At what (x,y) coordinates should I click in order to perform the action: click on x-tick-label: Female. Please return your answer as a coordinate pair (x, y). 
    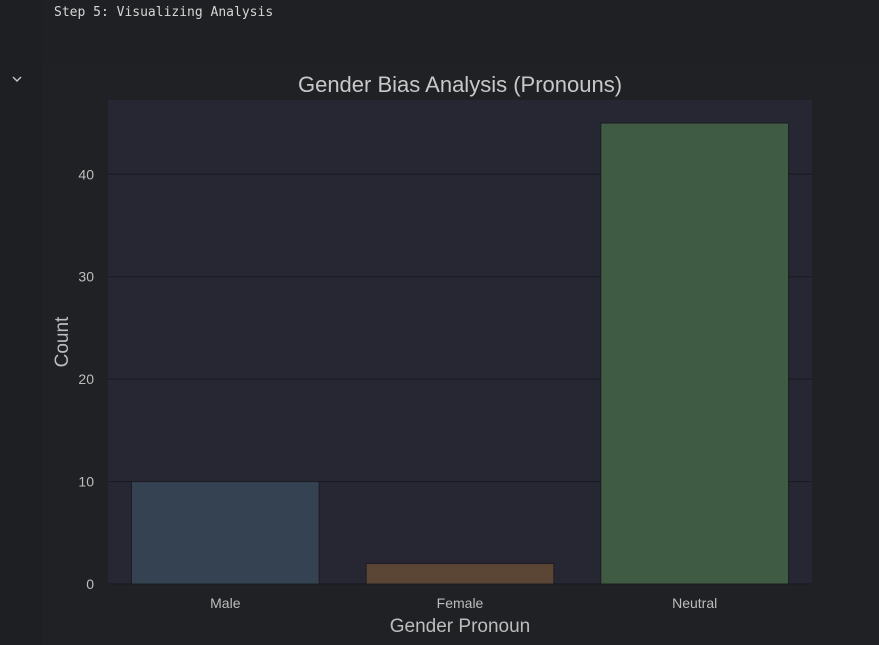
    Looking at the image, I should click on (460, 603).